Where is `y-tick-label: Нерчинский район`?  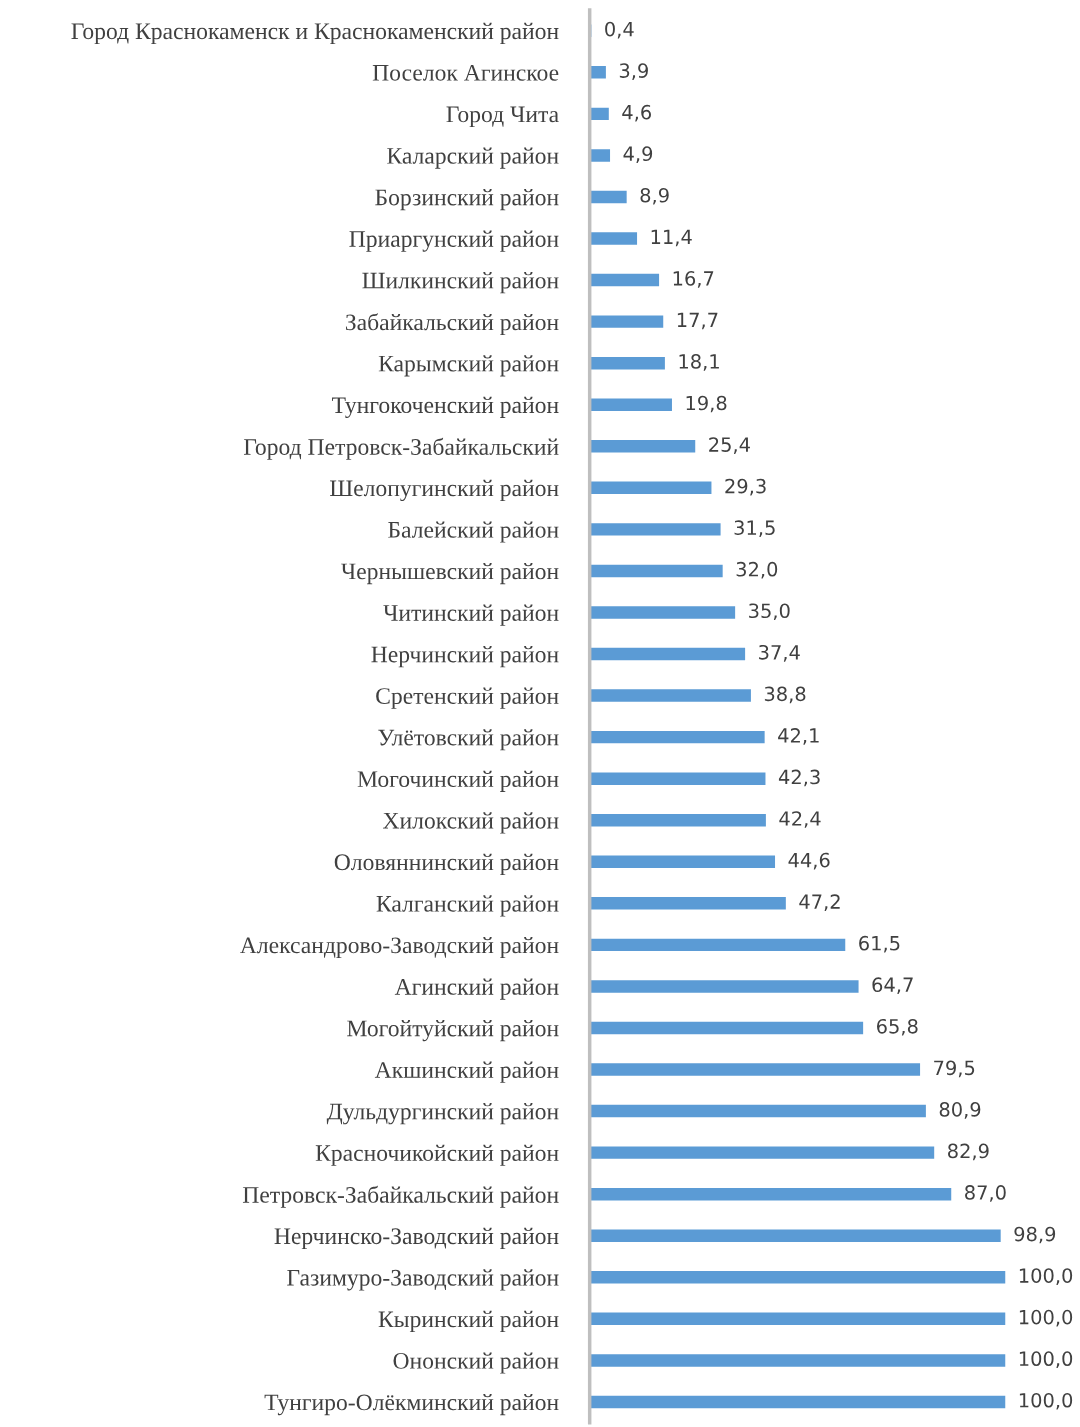 y-tick-label: Нерчинский район is located at coordinates (465, 657).